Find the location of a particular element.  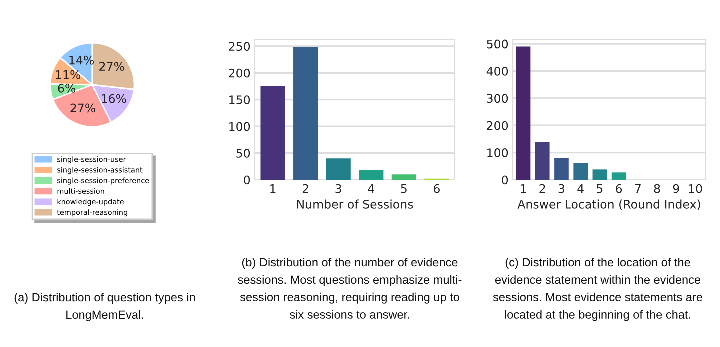

data-label: 14% is located at coordinates (82, 60).